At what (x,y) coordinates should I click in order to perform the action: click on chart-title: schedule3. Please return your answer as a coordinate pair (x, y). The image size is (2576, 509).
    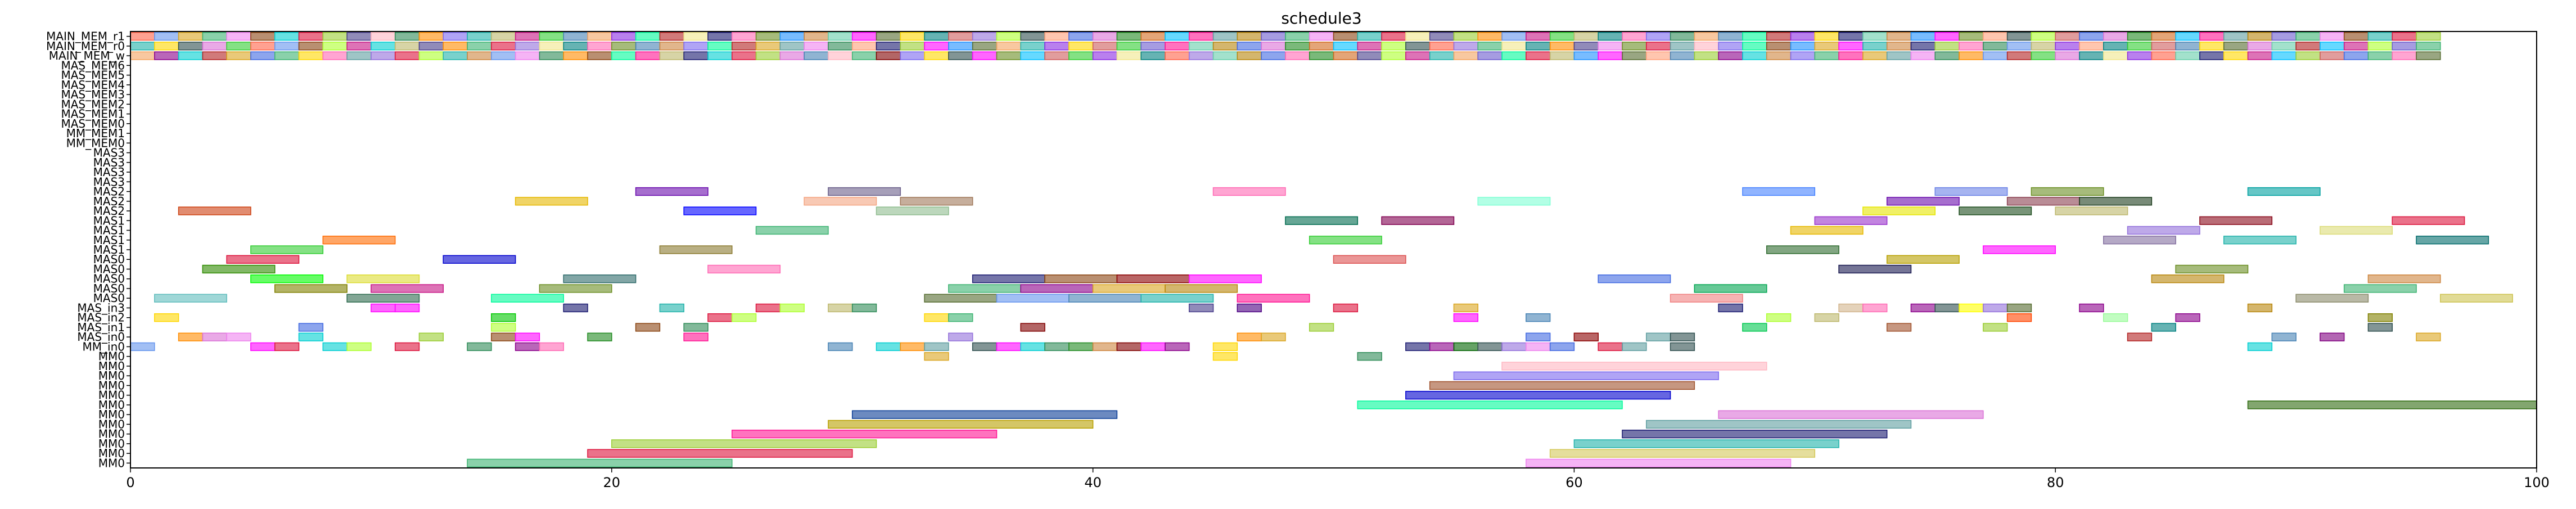
    Looking at the image, I should click on (1321, 18).